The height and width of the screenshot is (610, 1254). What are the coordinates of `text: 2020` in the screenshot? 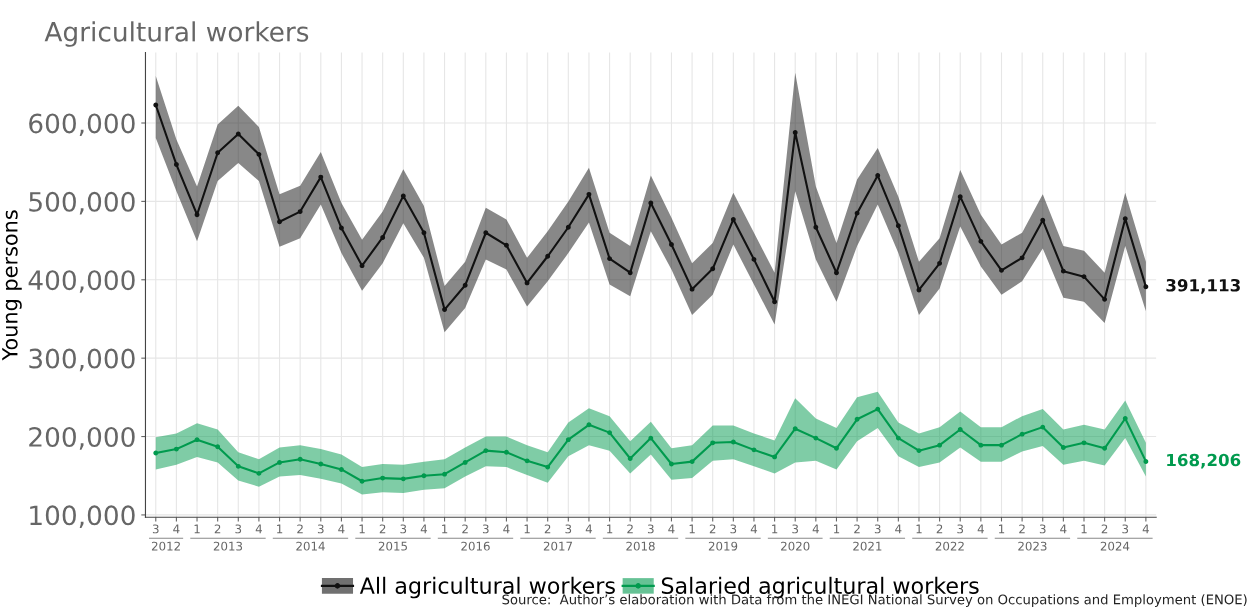 It's located at (795, 546).